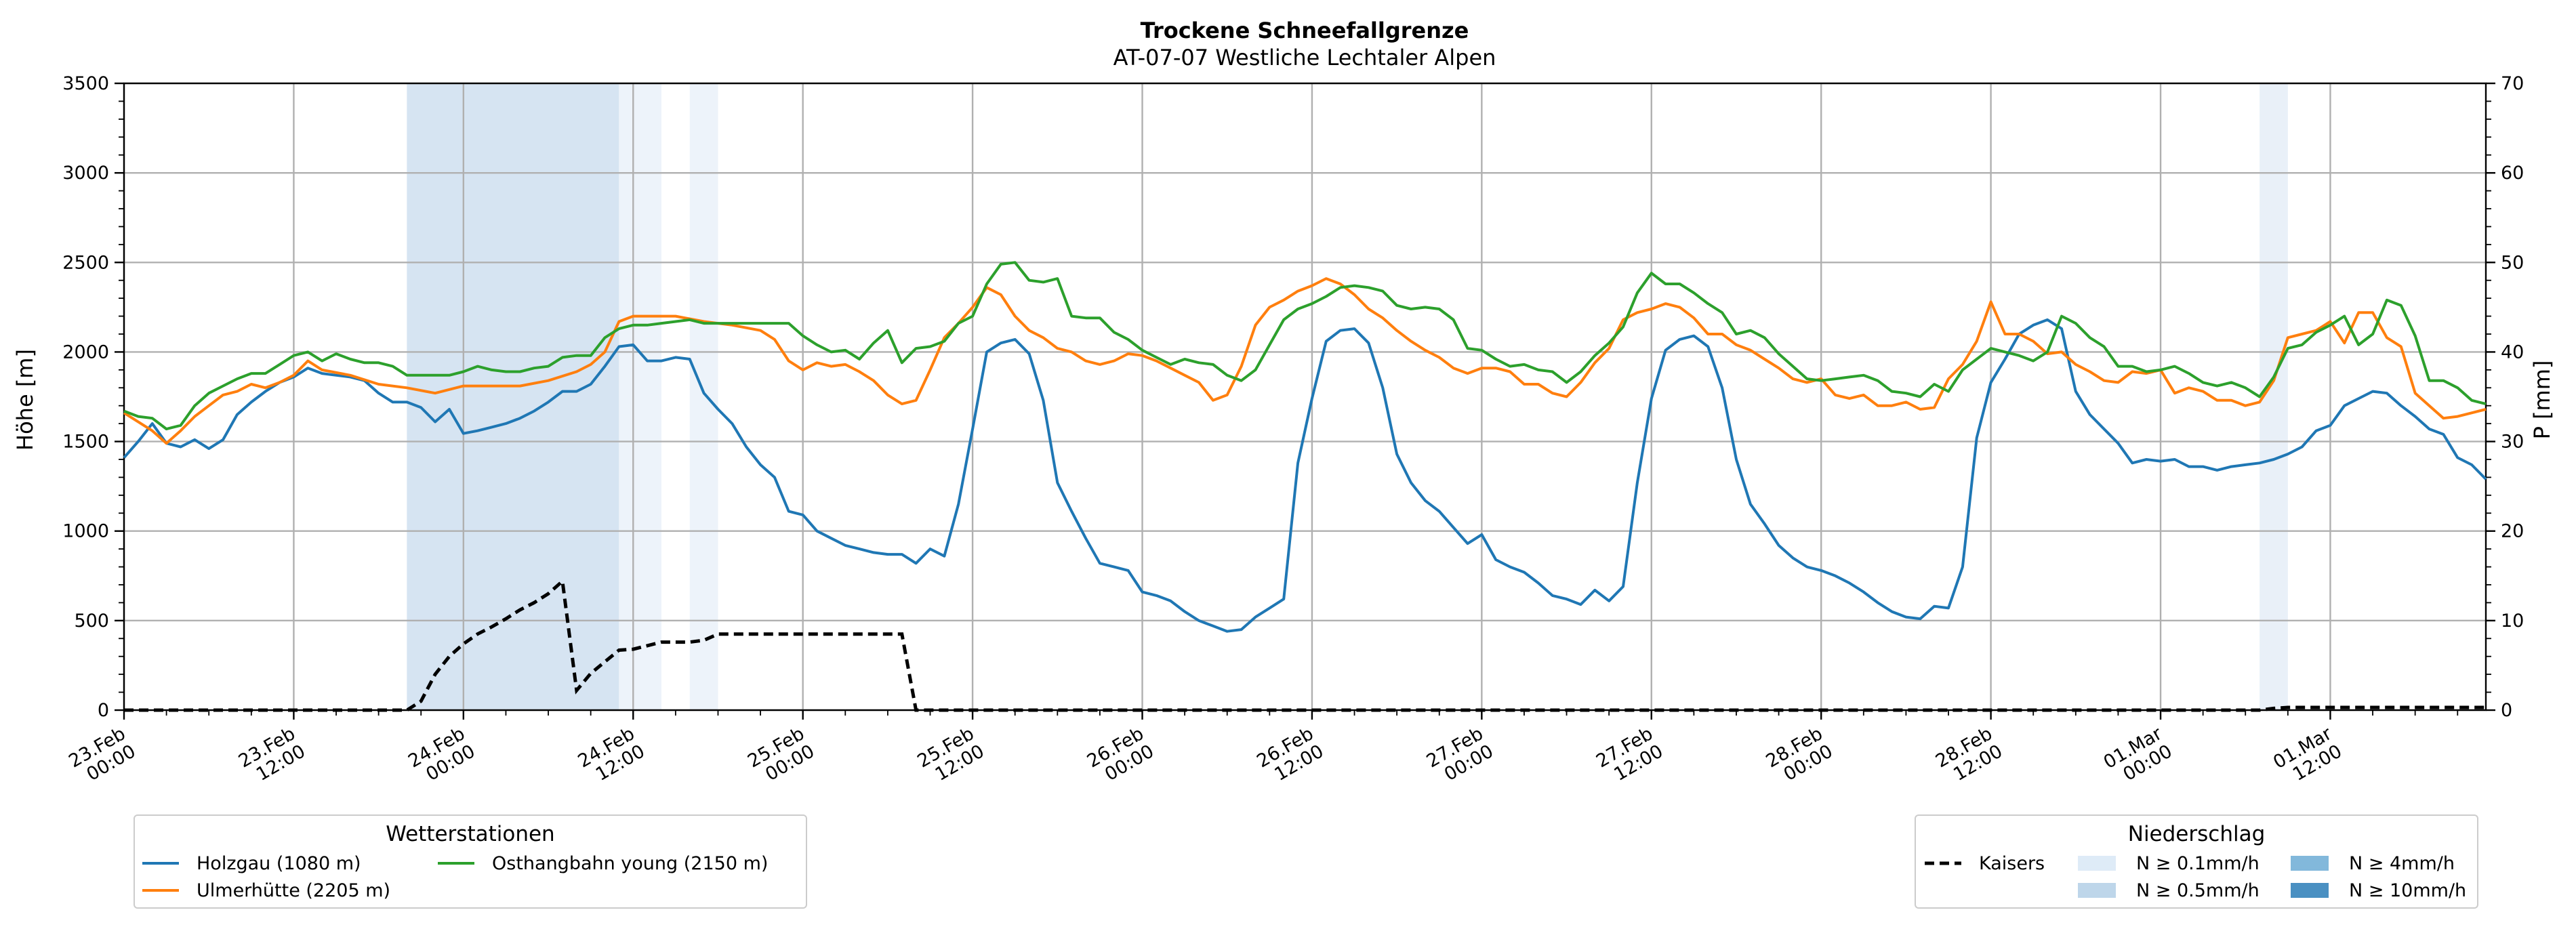 Image resolution: width=2576 pixels, height=929 pixels. Describe the element at coordinates (86, 442) in the screenshot. I see `y-tick-label: 1500` at that location.